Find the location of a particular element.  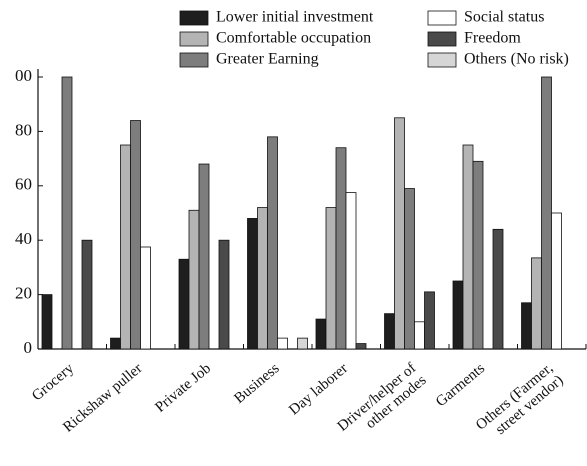

y-tick-label: 40 is located at coordinates (23, 238).